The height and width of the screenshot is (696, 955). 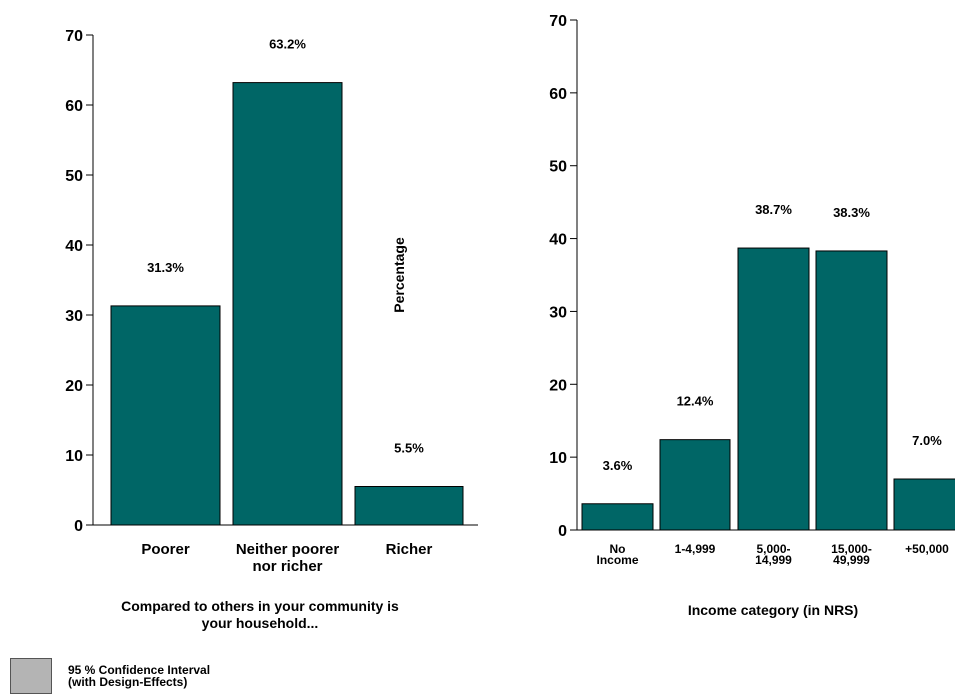 I want to click on data-label: 31.3%, so click(x=165, y=267).